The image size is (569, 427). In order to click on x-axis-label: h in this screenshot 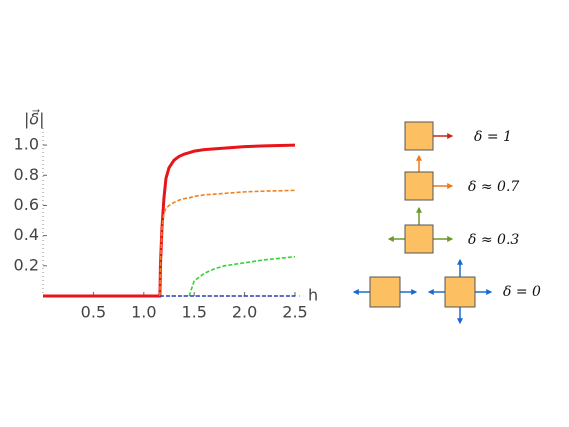, I will do `click(313, 295)`.